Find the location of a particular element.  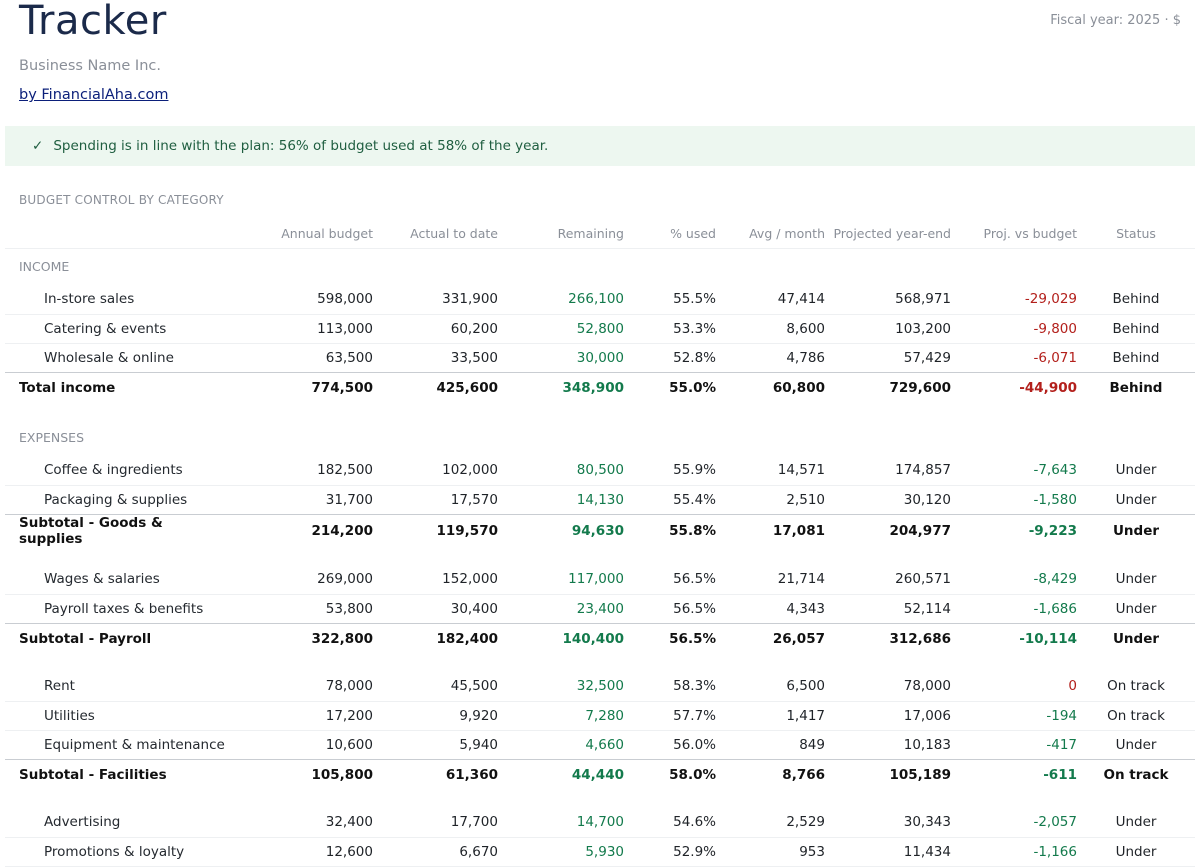

column-header-category is located at coordinates (117, 234).